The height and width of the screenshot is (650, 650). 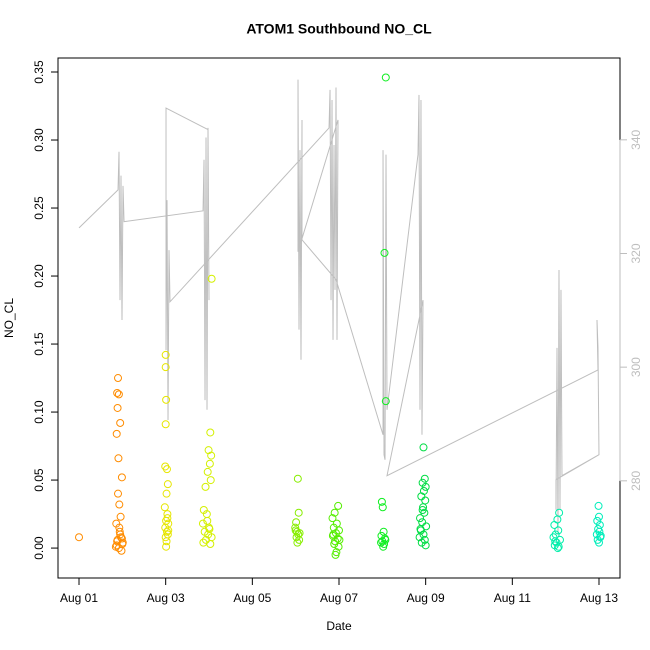 I want to click on y-axis-label: NO_CL, so click(x=9, y=318).